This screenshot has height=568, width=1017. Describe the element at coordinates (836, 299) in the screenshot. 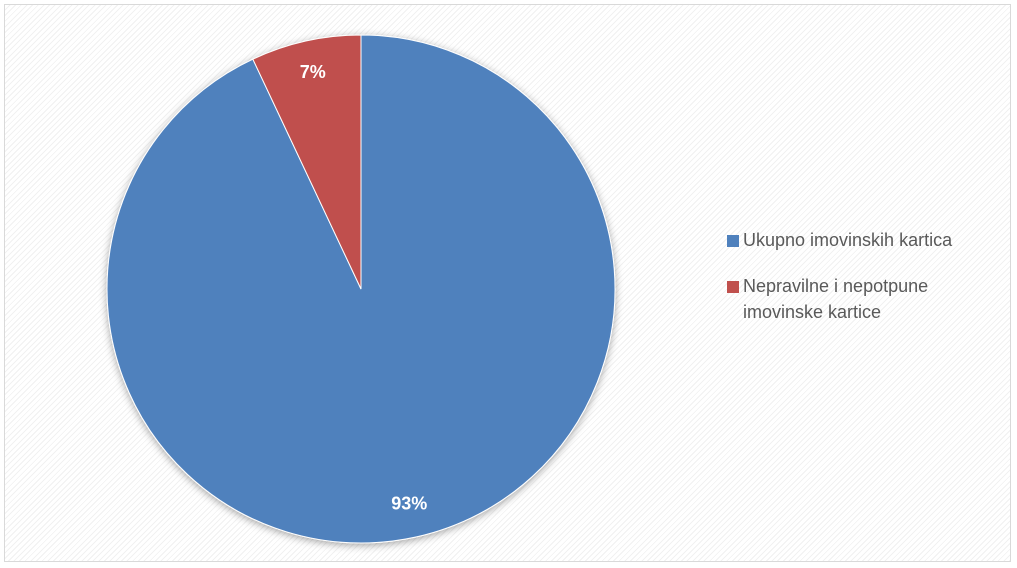

I see `legend-label: Nepravilne i nepotpune imovinske kartice` at that location.